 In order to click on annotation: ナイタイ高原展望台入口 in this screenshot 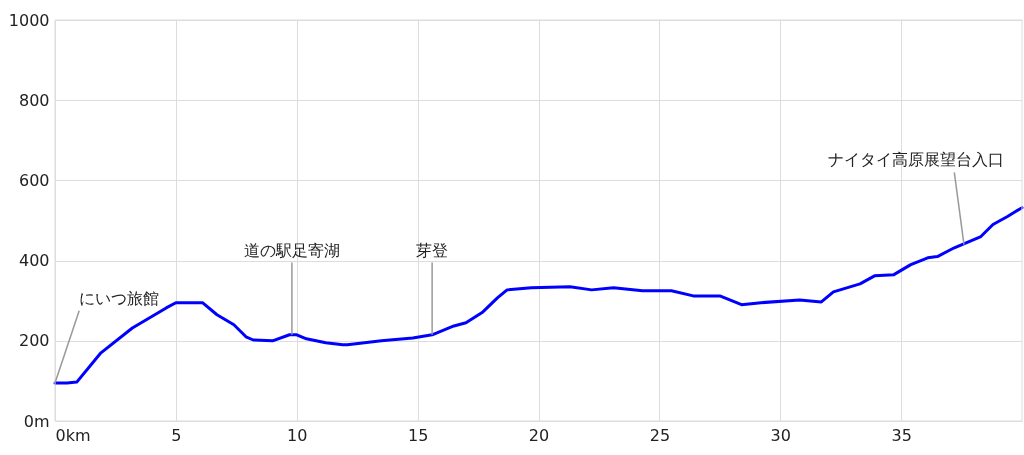, I will do `click(916, 160)`.